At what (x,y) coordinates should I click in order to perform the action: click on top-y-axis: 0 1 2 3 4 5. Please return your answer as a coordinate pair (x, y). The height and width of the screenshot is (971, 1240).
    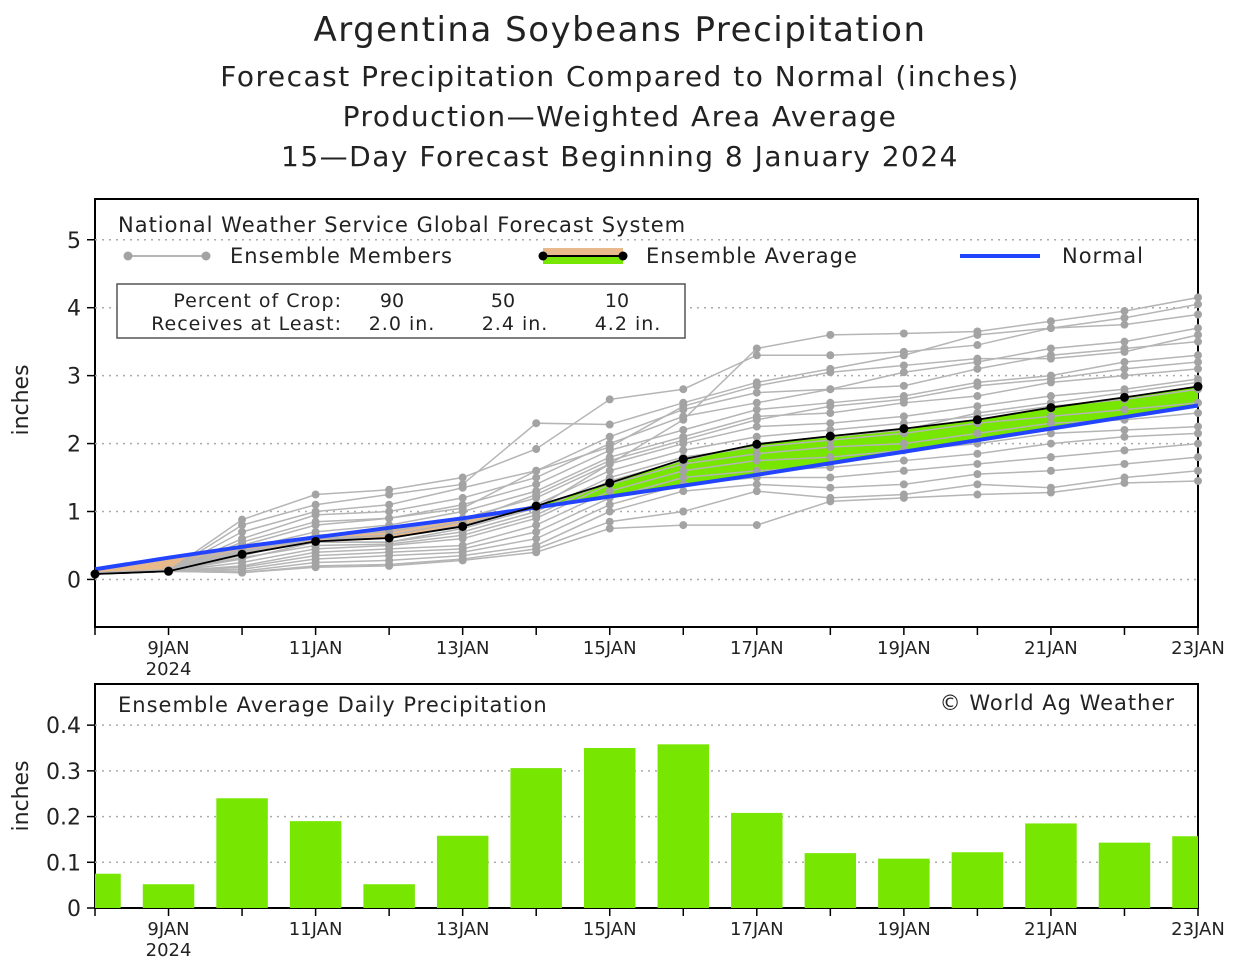
    Looking at the image, I should click on (81, 411).